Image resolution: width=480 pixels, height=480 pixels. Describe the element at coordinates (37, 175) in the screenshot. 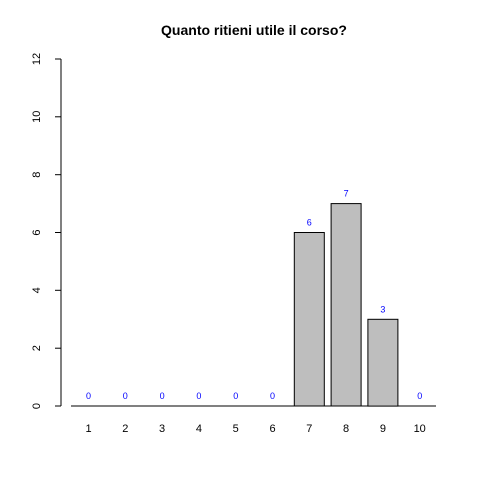

I see `y-tick-label-8: 8` at that location.